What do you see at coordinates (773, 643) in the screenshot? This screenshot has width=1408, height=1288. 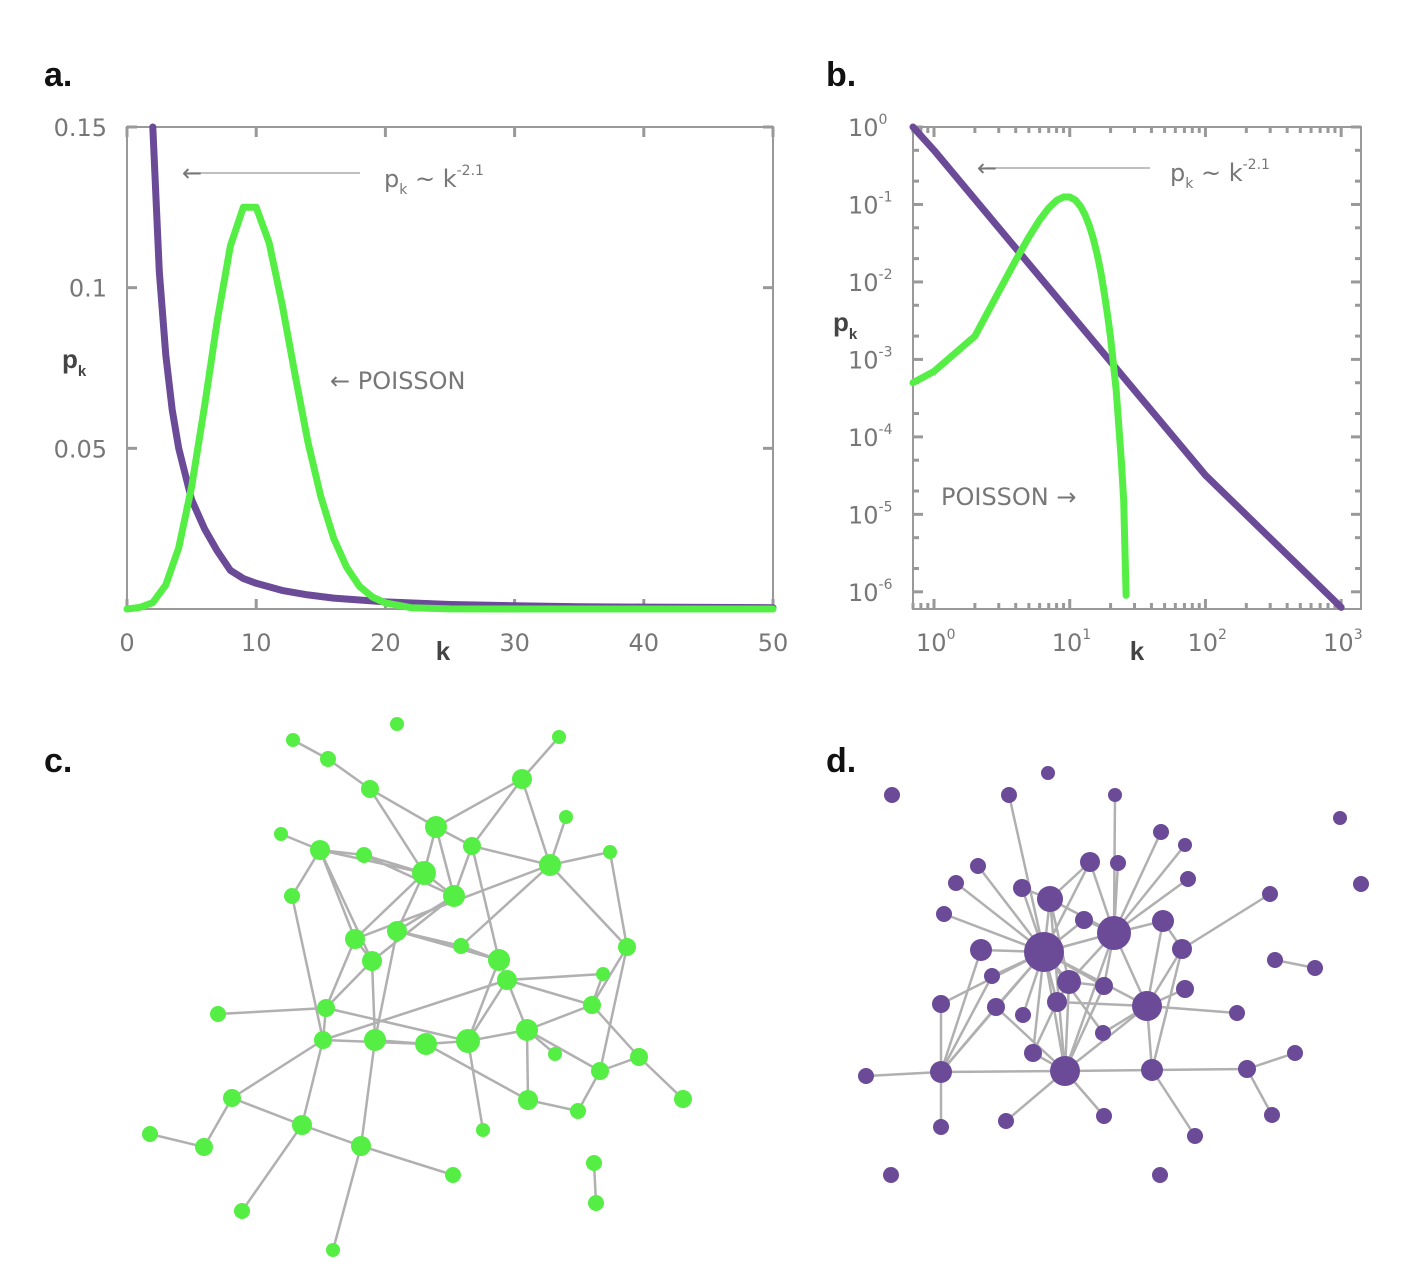 I see `x-tick-label: 50` at bounding box center [773, 643].